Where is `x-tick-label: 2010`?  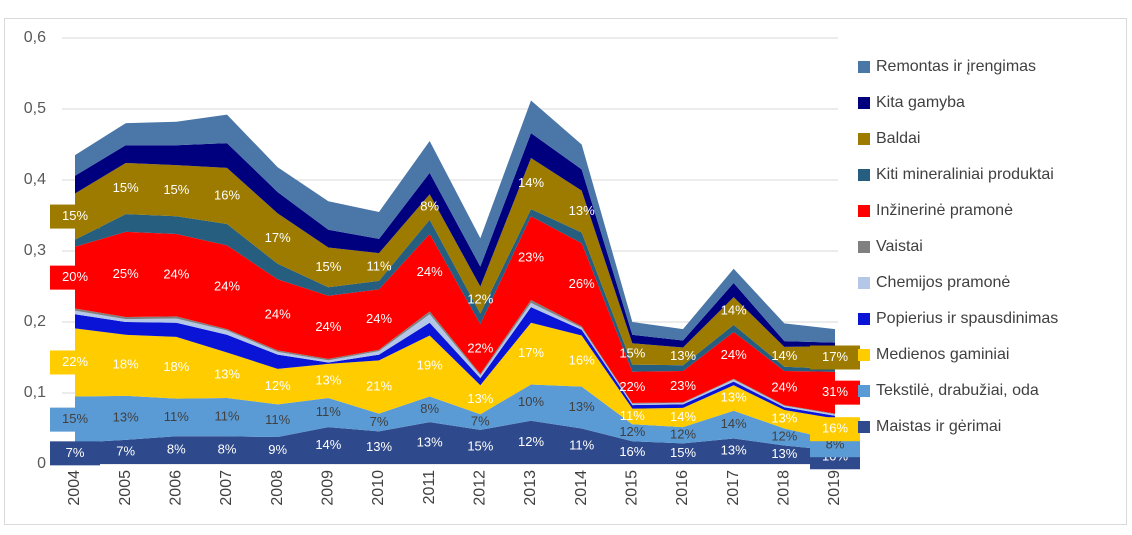
x-tick-label: 2010 is located at coordinates (378, 488).